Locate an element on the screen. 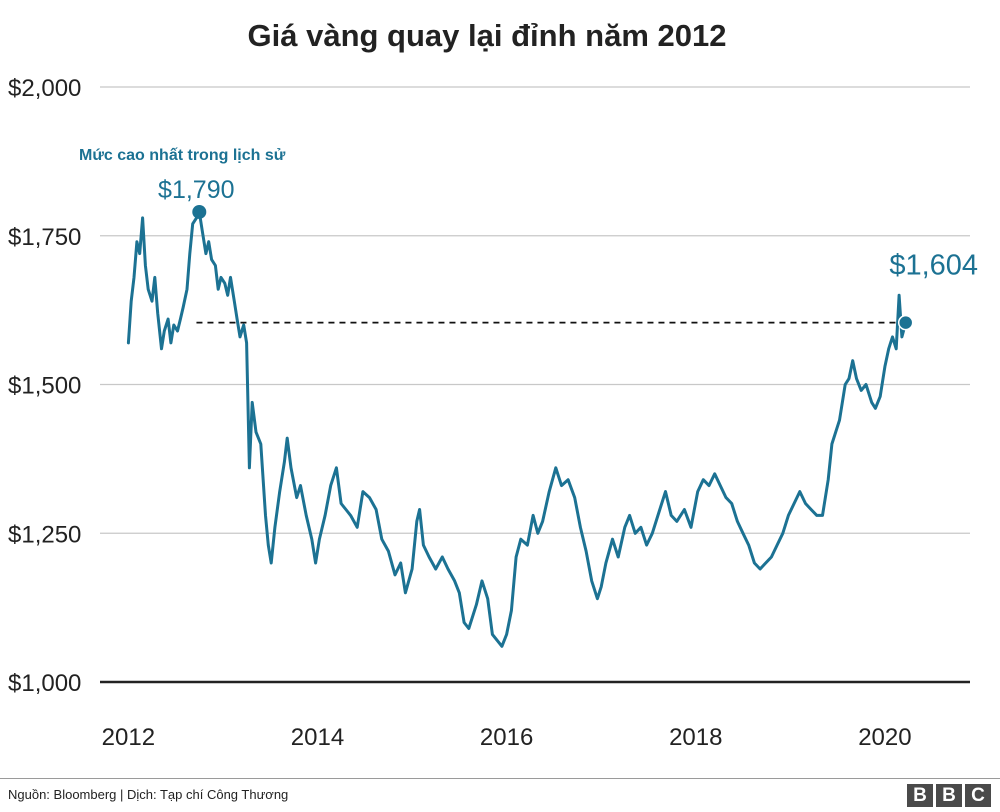 The height and width of the screenshot is (812, 1000). bbc-logo: B B C is located at coordinates (949, 795).